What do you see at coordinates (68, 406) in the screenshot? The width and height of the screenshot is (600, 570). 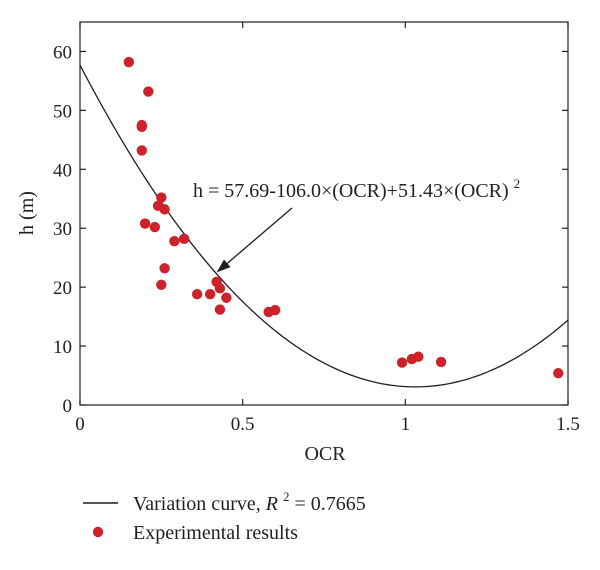 I see `y-tick-label: 0` at bounding box center [68, 406].